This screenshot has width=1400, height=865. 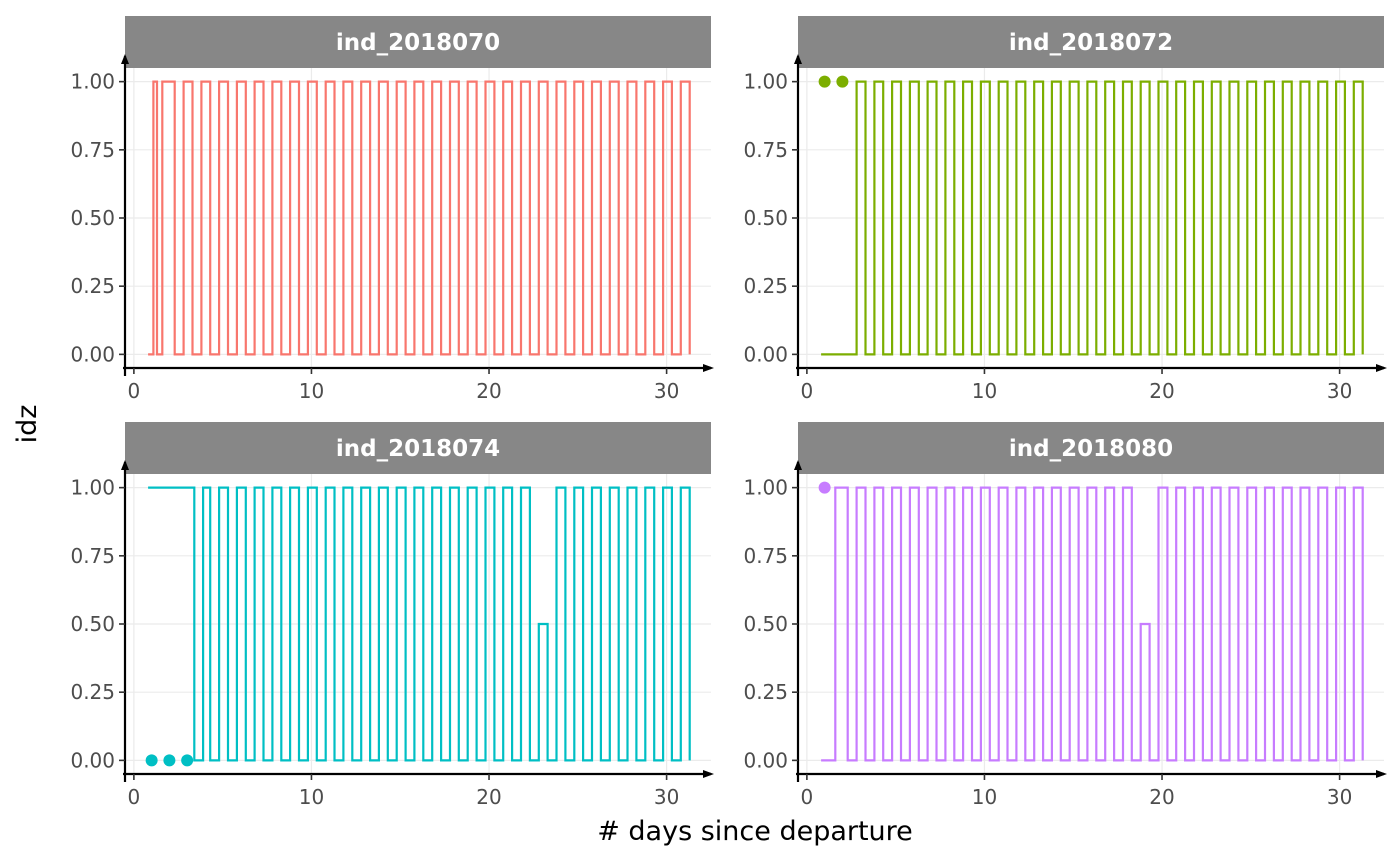 I want to click on panel-title: ind_2018070, so click(x=418, y=43).